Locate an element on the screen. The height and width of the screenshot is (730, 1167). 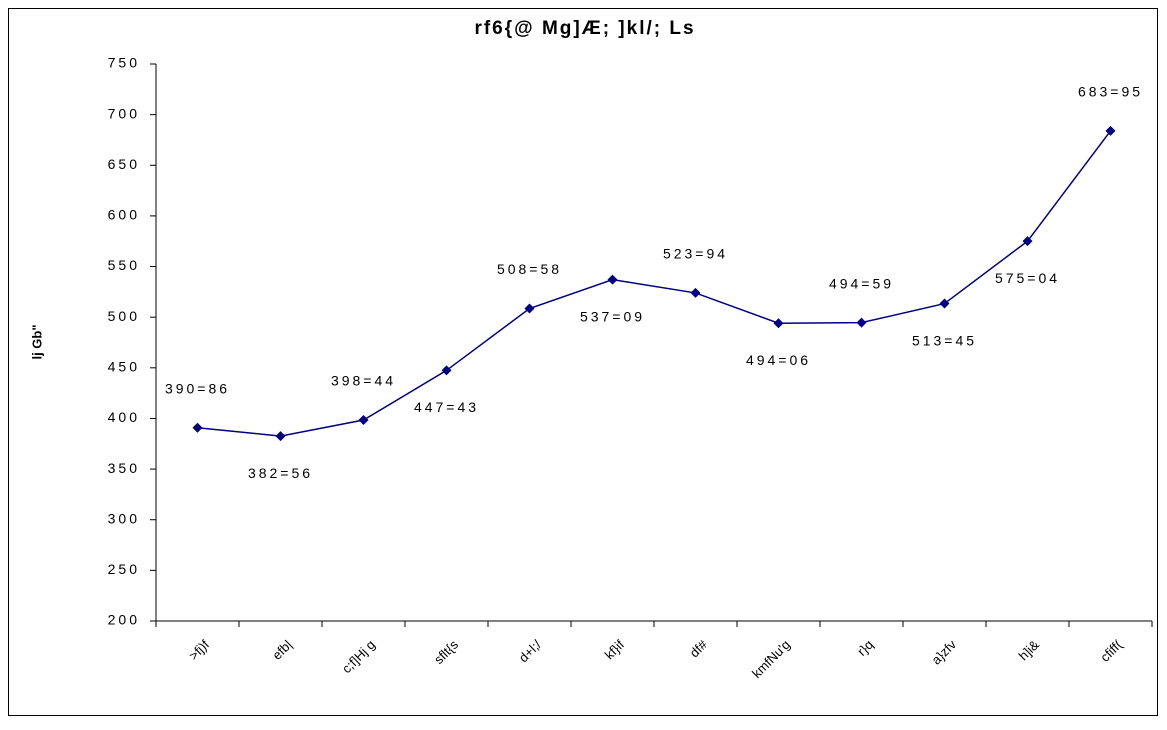
y-tick-label: 250 is located at coordinates (124, 569).